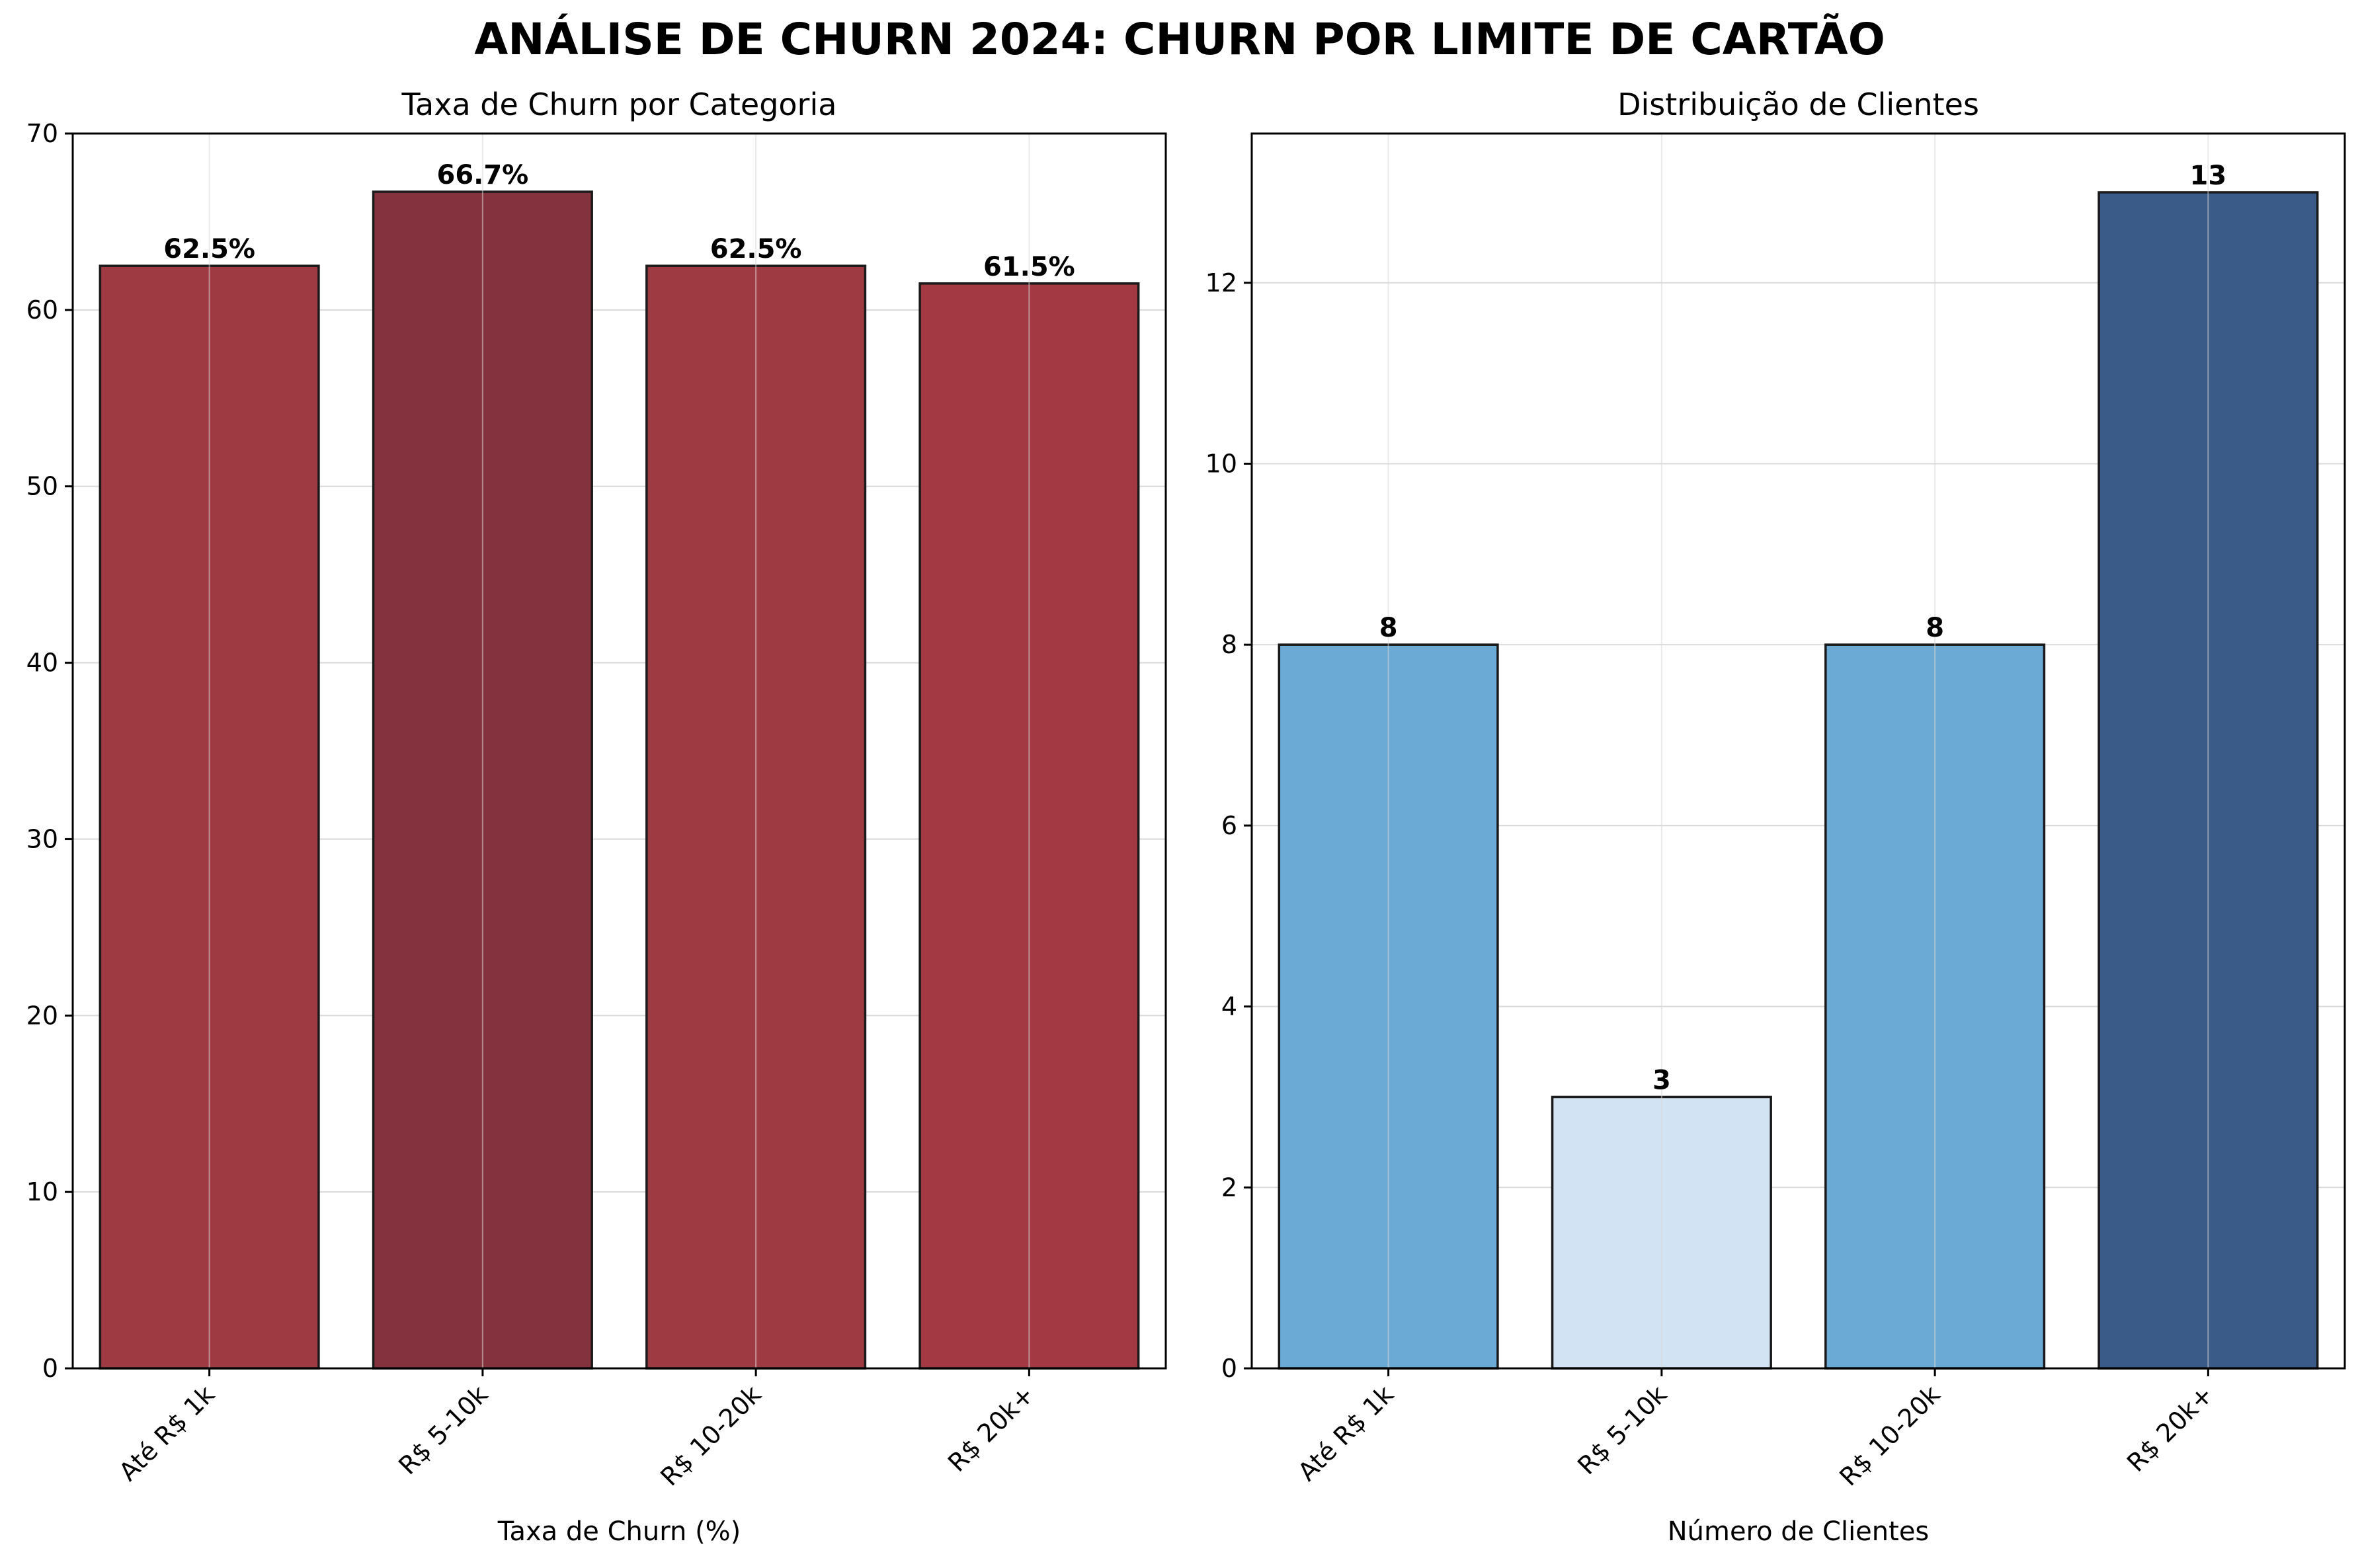 This screenshot has width=2360, height=1568. I want to click on churn-y-tick-label: 0, so click(50, 1368).